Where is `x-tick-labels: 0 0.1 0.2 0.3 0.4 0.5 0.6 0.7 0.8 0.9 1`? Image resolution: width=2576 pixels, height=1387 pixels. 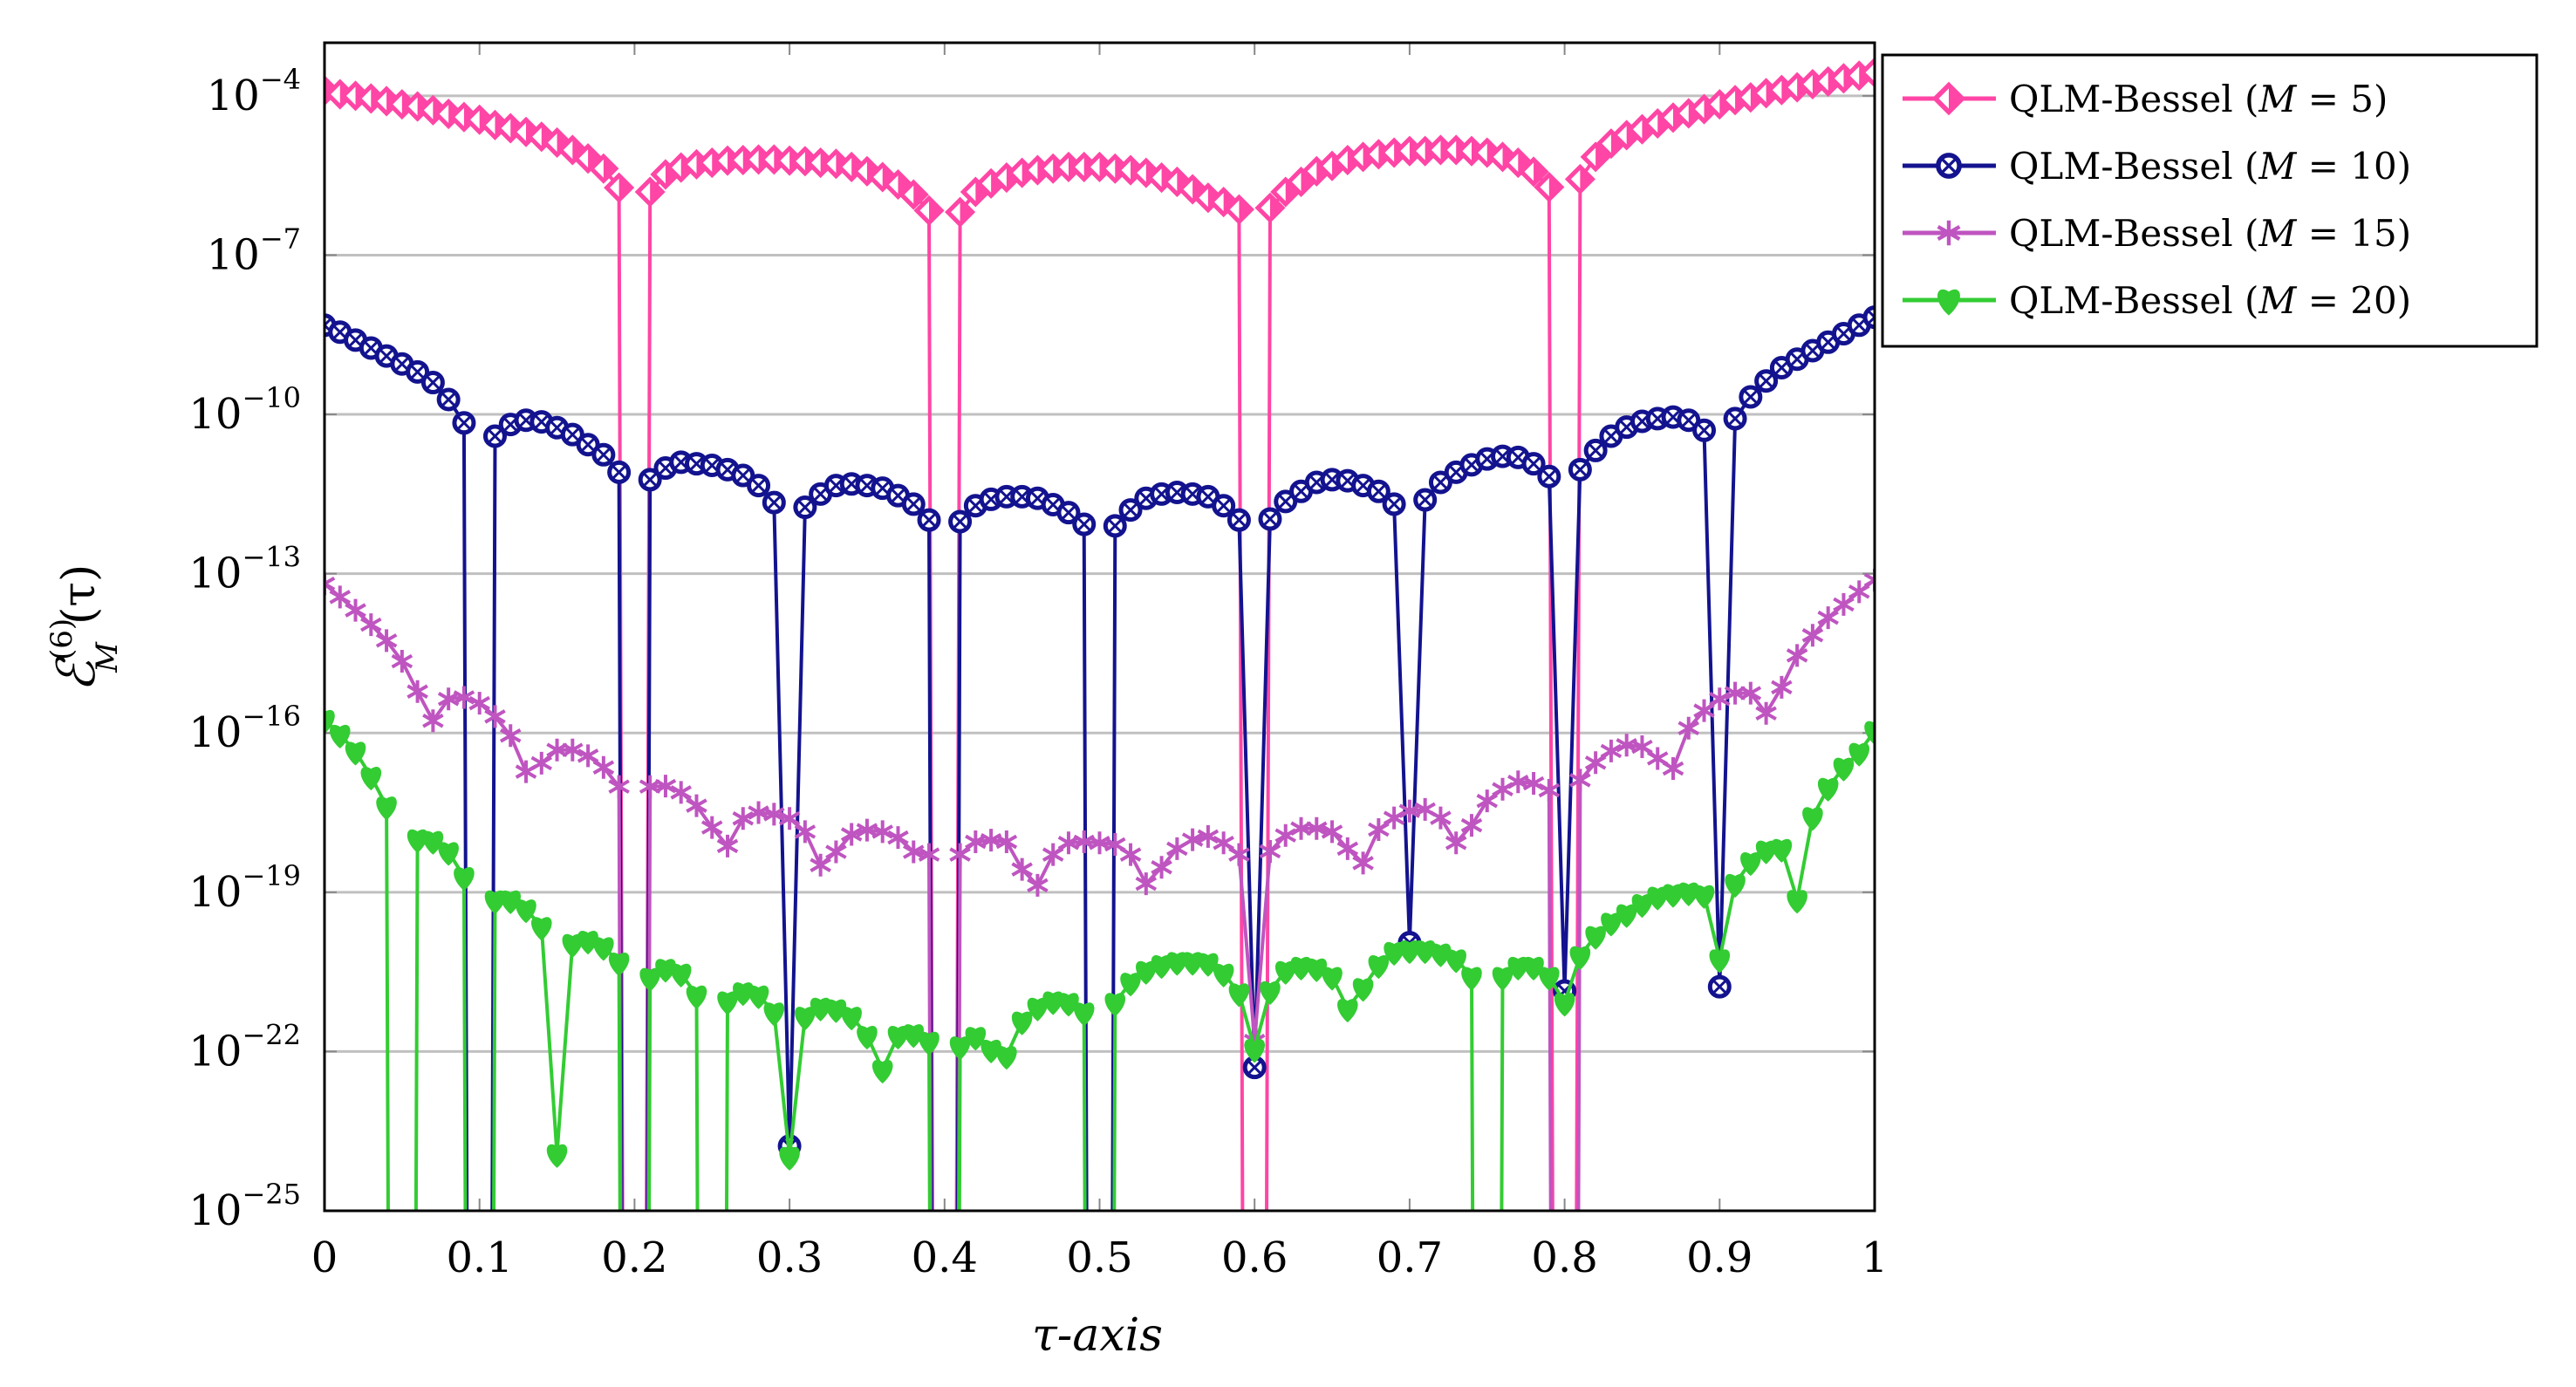
x-tick-labels: 0 0.1 0.2 0.3 0.4 0.5 0.6 0.7 0.8 0.9 1 is located at coordinates (1100, 1257).